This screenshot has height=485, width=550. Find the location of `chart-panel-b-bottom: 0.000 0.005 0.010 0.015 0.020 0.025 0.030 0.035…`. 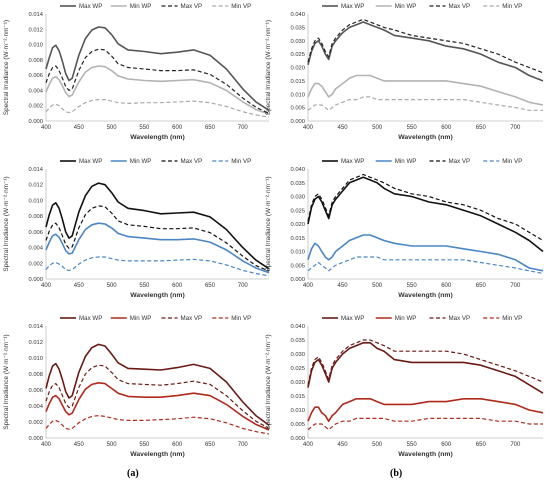

chart-panel-b-bottom: 0.000 0.005 0.010 0.015 0.020 0.025 0.030 0.035… is located at coordinates (404, 386).